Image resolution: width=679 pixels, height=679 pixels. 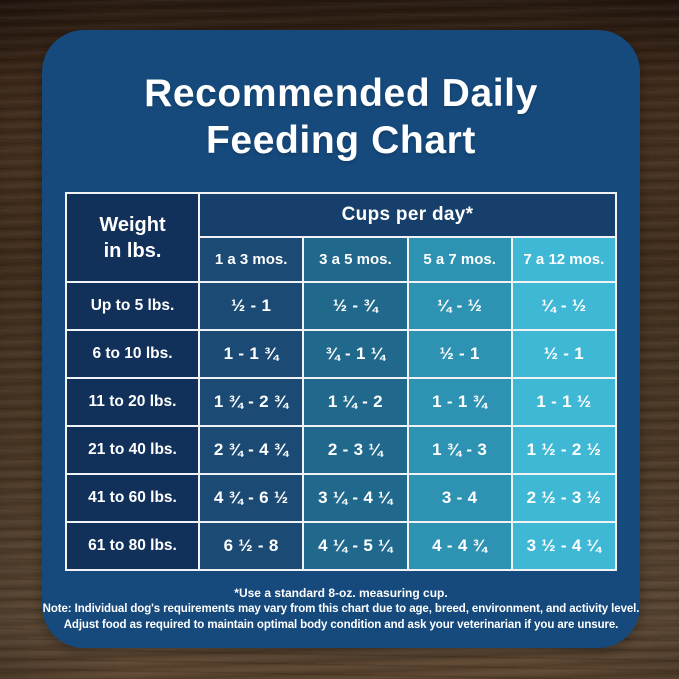 What do you see at coordinates (251, 402) in the screenshot?
I see `value-cell: 1 ¾ - 2 ¾` at bounding box center [251, 402].